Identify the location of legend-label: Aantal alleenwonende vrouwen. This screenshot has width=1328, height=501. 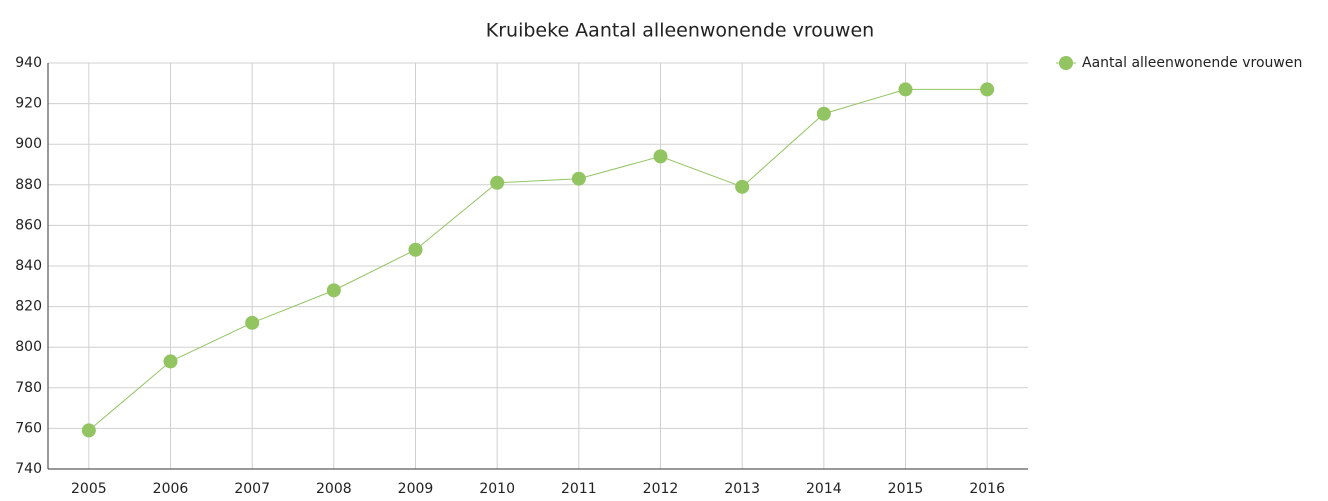
(1192, 63).